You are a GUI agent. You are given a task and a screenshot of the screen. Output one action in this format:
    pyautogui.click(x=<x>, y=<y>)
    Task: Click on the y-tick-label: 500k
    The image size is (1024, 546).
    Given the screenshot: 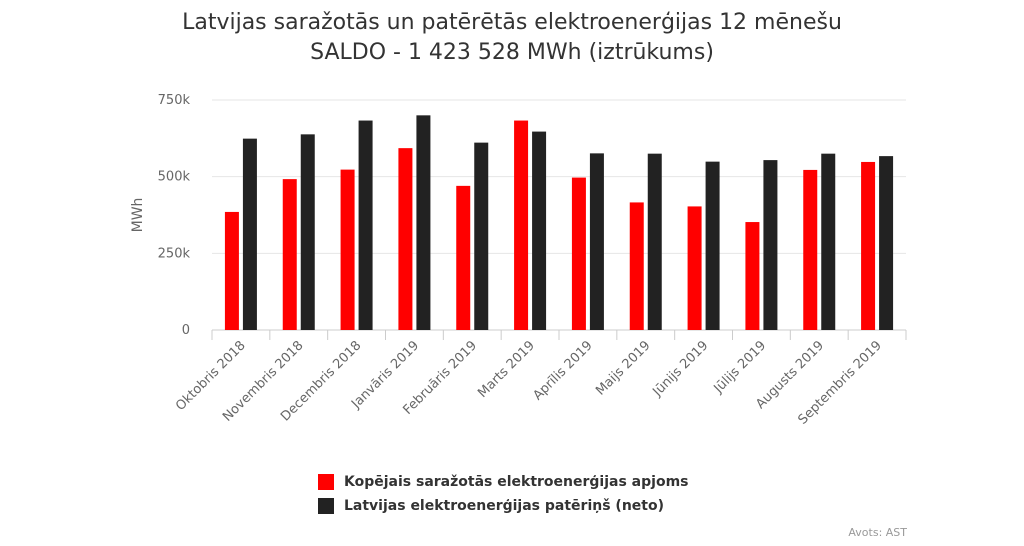 What is the action you would take?
    pyautogui.click(x=174, y=177)
    